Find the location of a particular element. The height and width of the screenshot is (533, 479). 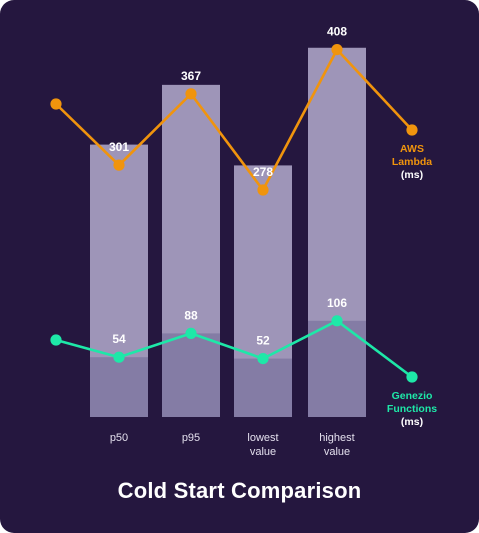

data-label-1-3: 106 is located at coordinates (337, 303).